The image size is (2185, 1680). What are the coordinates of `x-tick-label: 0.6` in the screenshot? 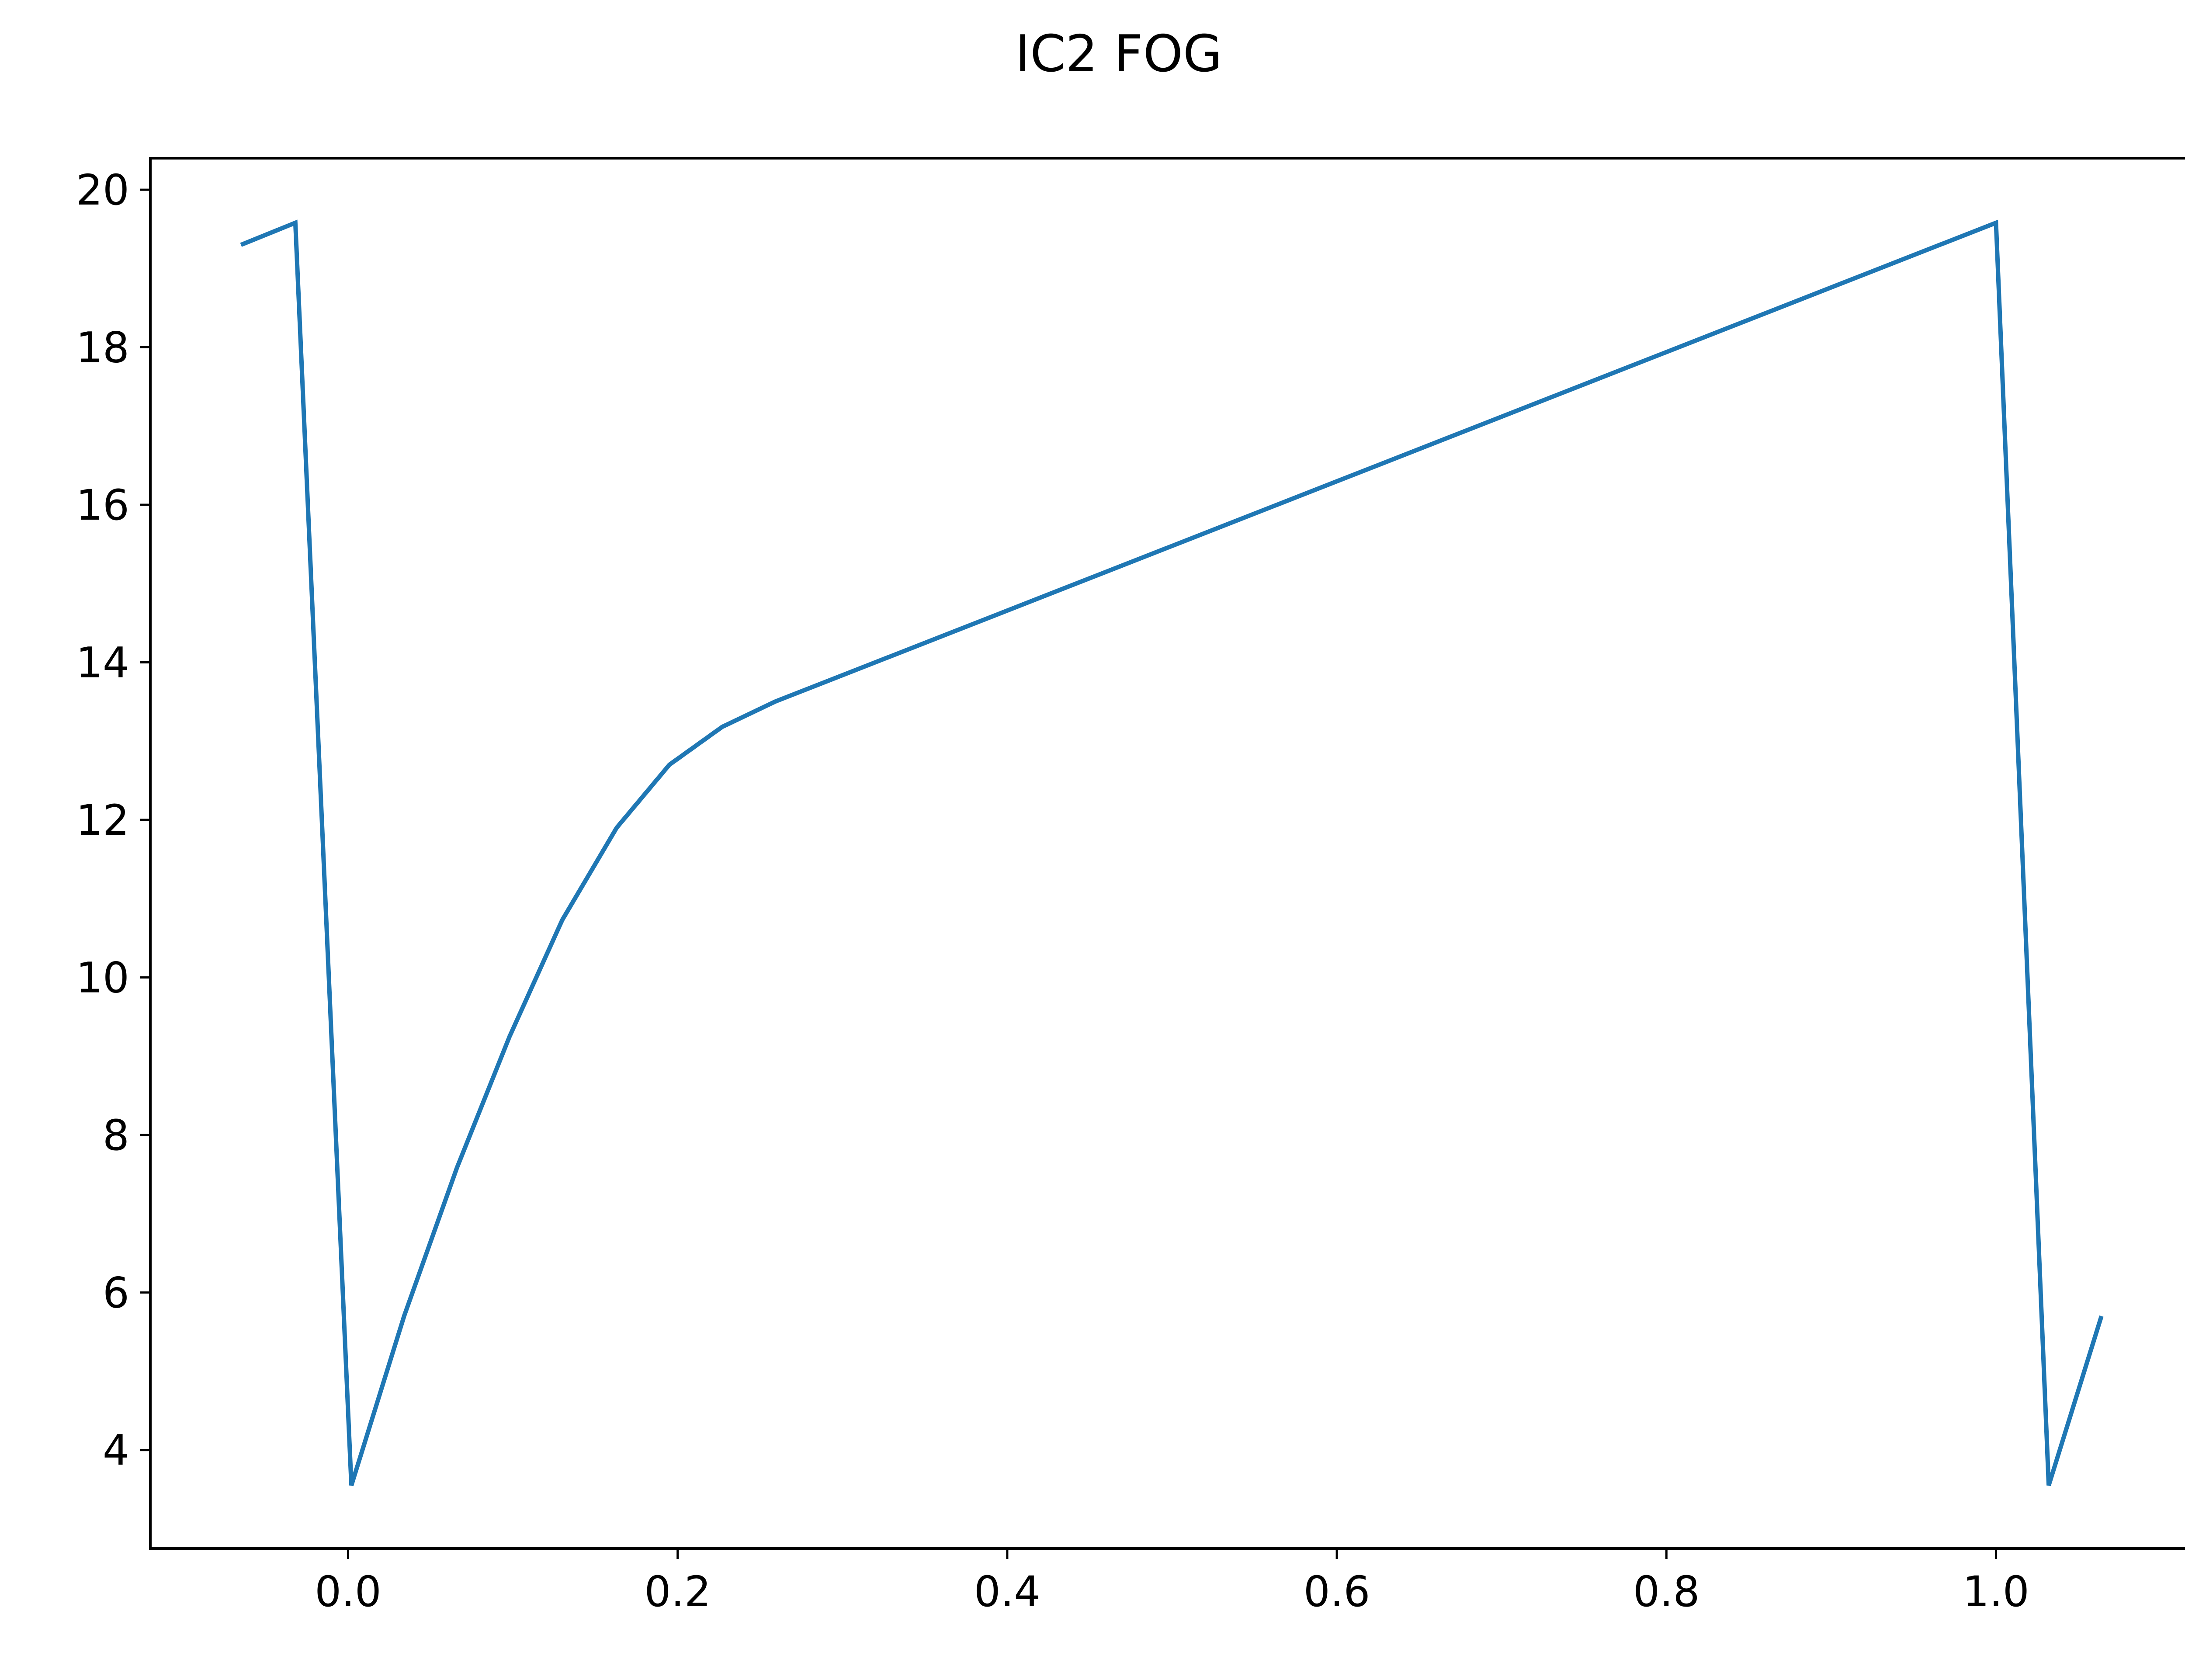 It's located at (1337, 1591).